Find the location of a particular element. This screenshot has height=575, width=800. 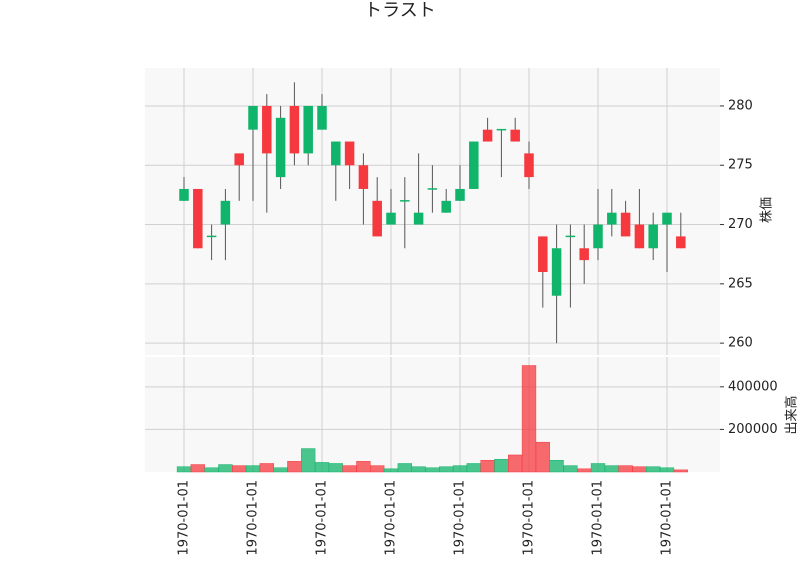

volume-axis-label: 出来高 is located at coordinates (792, 414).